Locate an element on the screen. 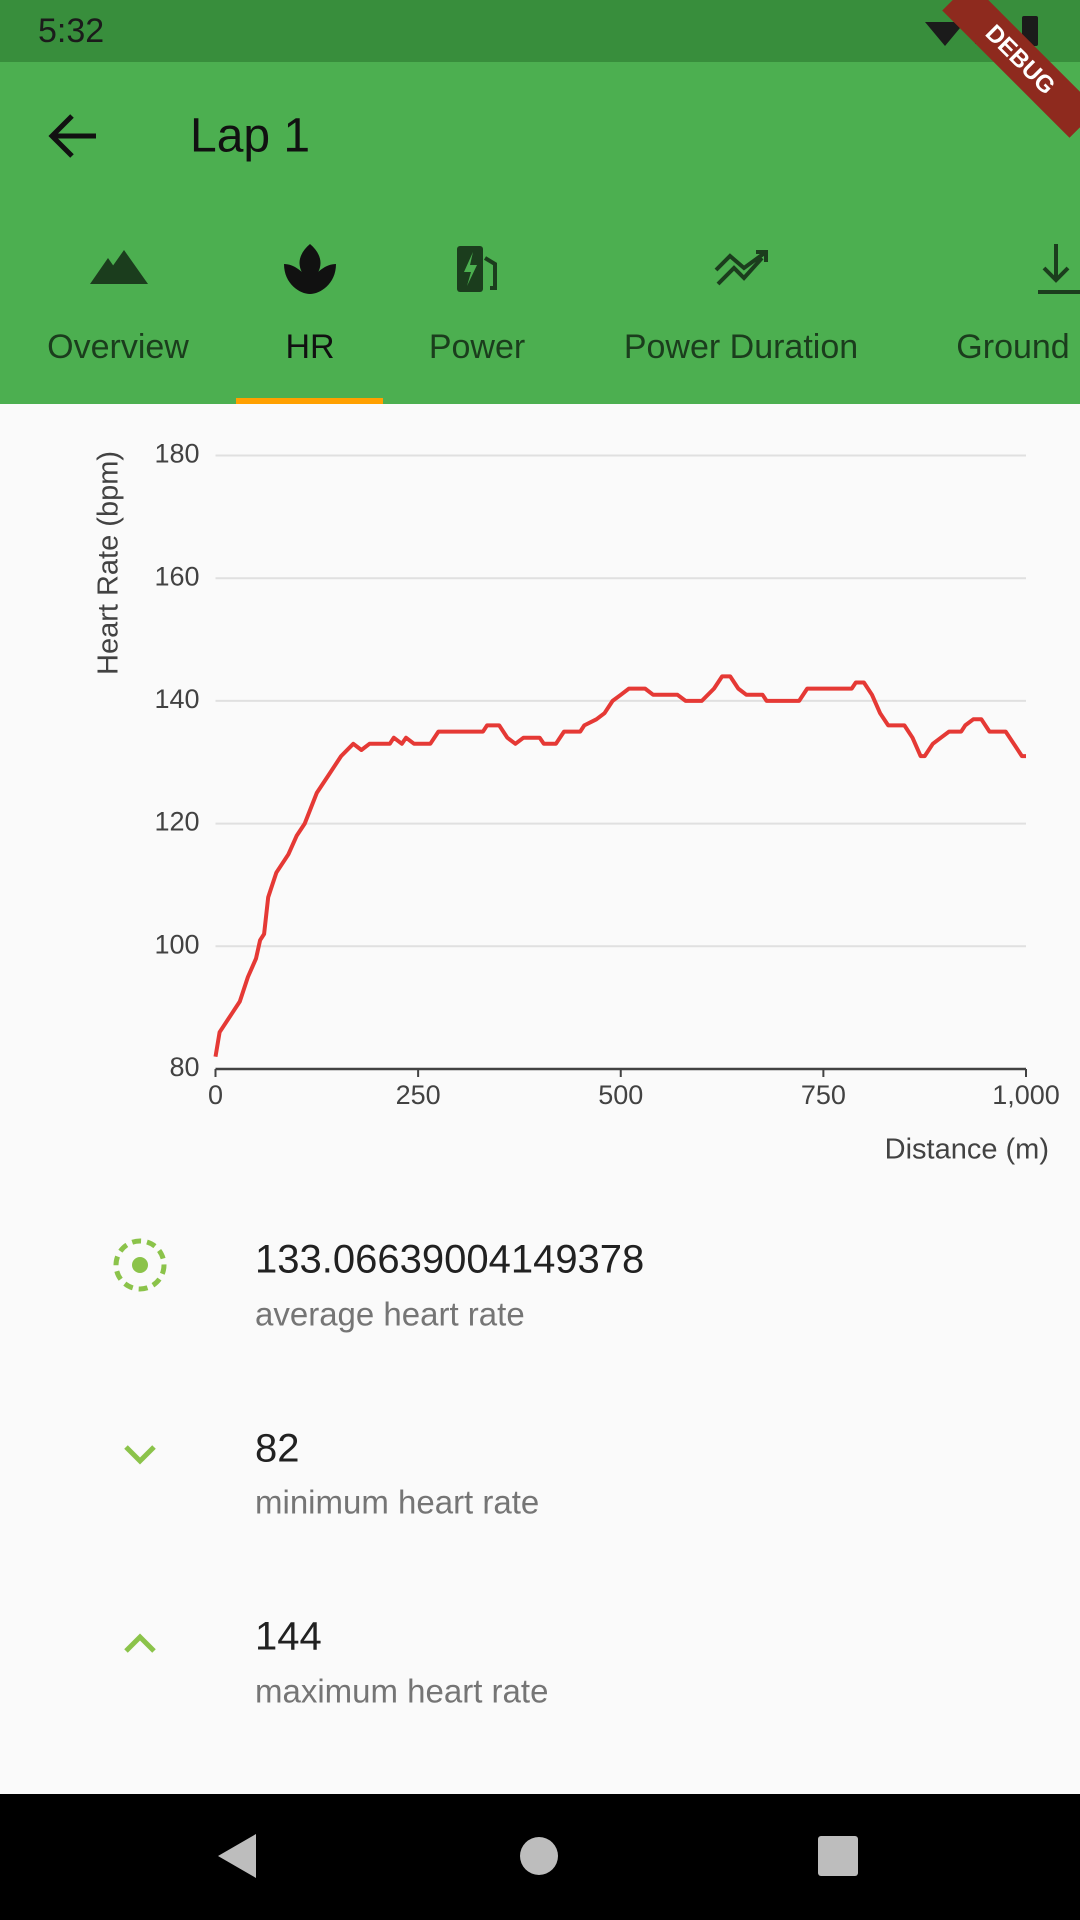 Image resolution: width=1080 pixels, height=1920 pixels. tab-icon-pump is located at coordinates (490, 273).